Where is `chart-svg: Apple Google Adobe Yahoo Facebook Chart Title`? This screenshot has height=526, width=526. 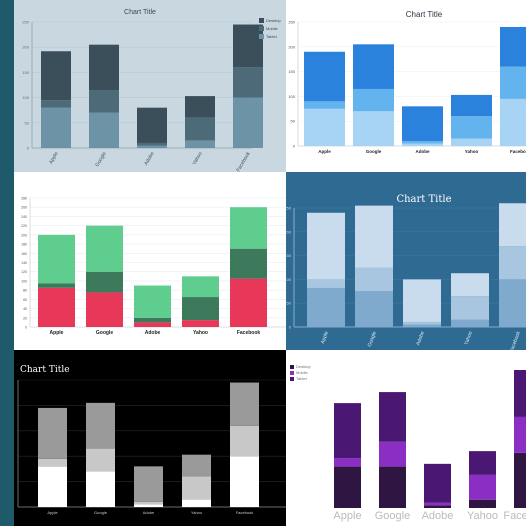
chart-svg: Apple Google Adobe Yahoo Facebook Chart Title is located at coordinates (151, 440).